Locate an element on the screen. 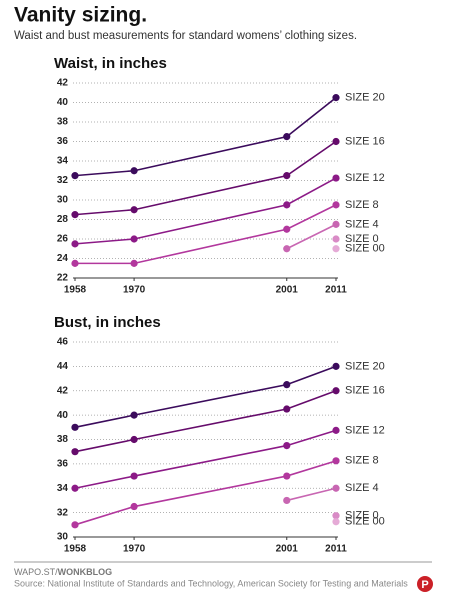  pinterest-icon is located at coordinates (425, 584).